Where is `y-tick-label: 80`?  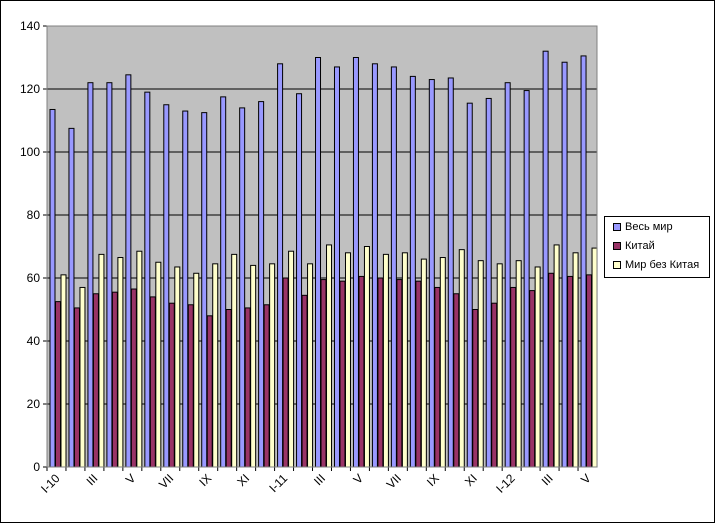
y-tick-label: 80 is located at coordinates (34, 215).